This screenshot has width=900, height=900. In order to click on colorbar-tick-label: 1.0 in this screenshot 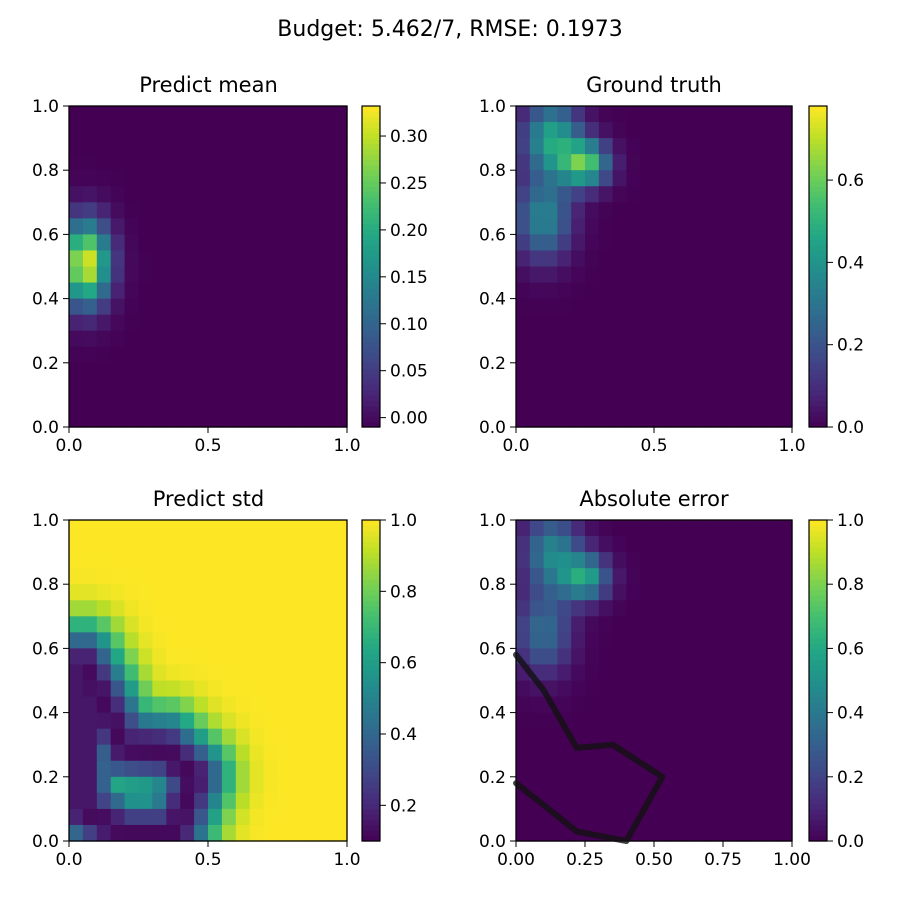, I will do `click(403, 521)`.